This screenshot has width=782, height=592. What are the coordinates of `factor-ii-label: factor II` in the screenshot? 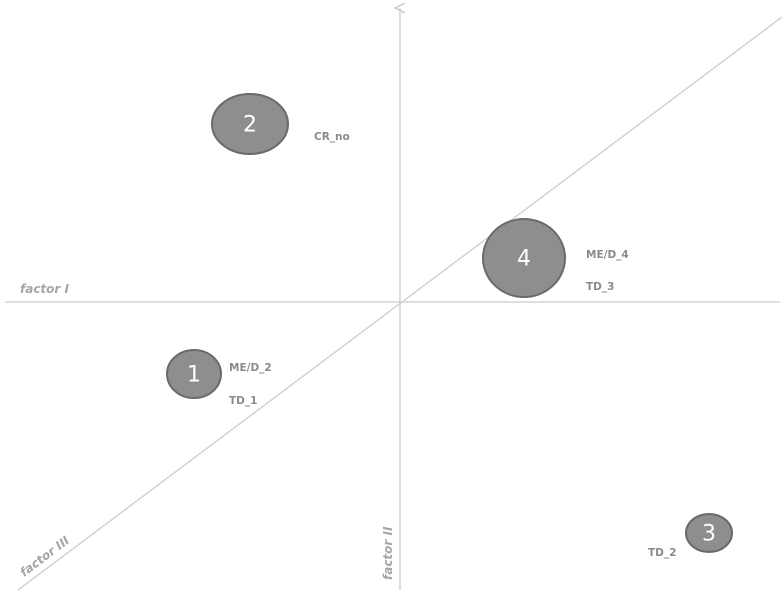 It's located at (388, 553).